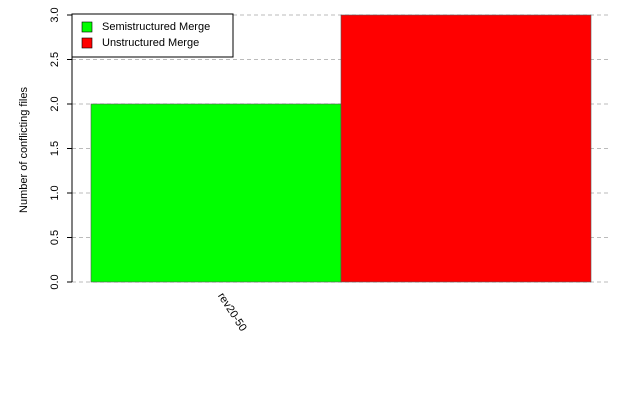 The width and height of the screenshot is (640, 400). I want to click on y-tick-label: 1.0, so click(55, 192).